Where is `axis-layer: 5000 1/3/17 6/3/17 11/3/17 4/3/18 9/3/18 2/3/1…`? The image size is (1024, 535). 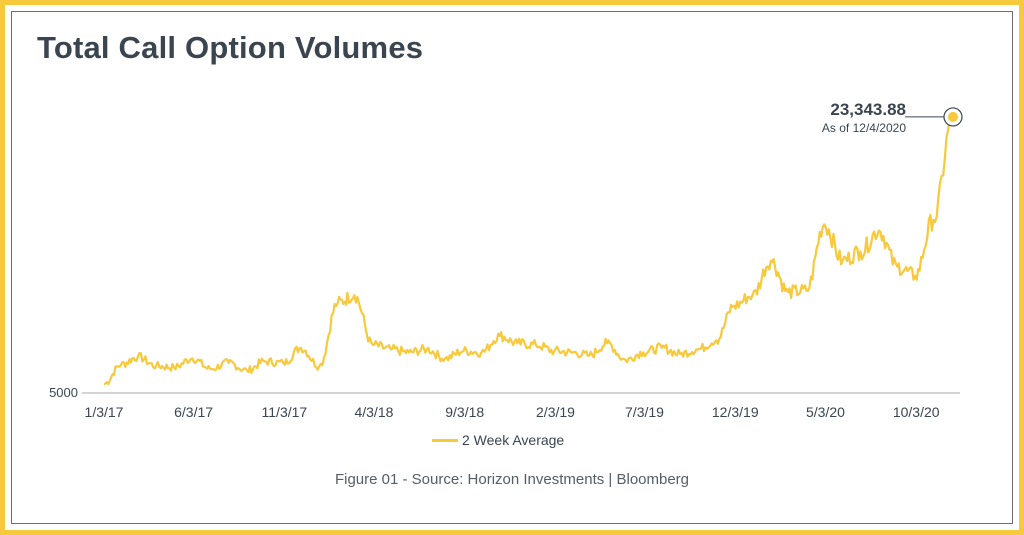
axis-layer: 5000 1/3/17 6/3/17 11/3/17 4/3/18 9/3/18 2/3/1… is located at coordinates (504, 402).